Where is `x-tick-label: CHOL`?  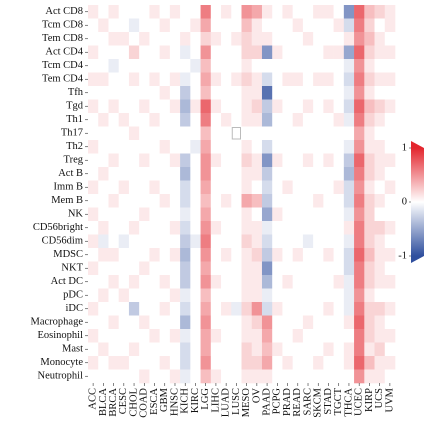
x-tick-label: CHOL is located at coordinates (133, 402).